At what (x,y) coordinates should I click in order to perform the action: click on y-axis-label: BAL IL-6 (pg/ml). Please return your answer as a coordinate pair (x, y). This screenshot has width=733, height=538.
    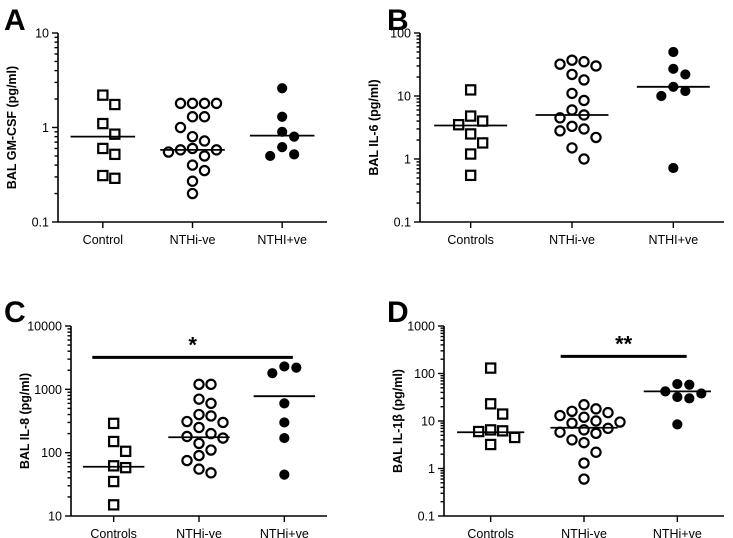
    Looking at the image, I should click on (374, 127).